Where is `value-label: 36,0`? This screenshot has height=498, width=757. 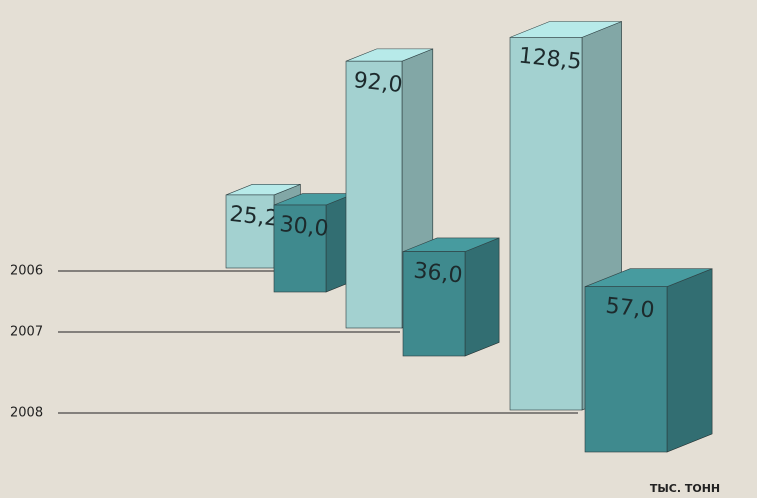 value-label: 36,0 is located at coordinates (437, 274).